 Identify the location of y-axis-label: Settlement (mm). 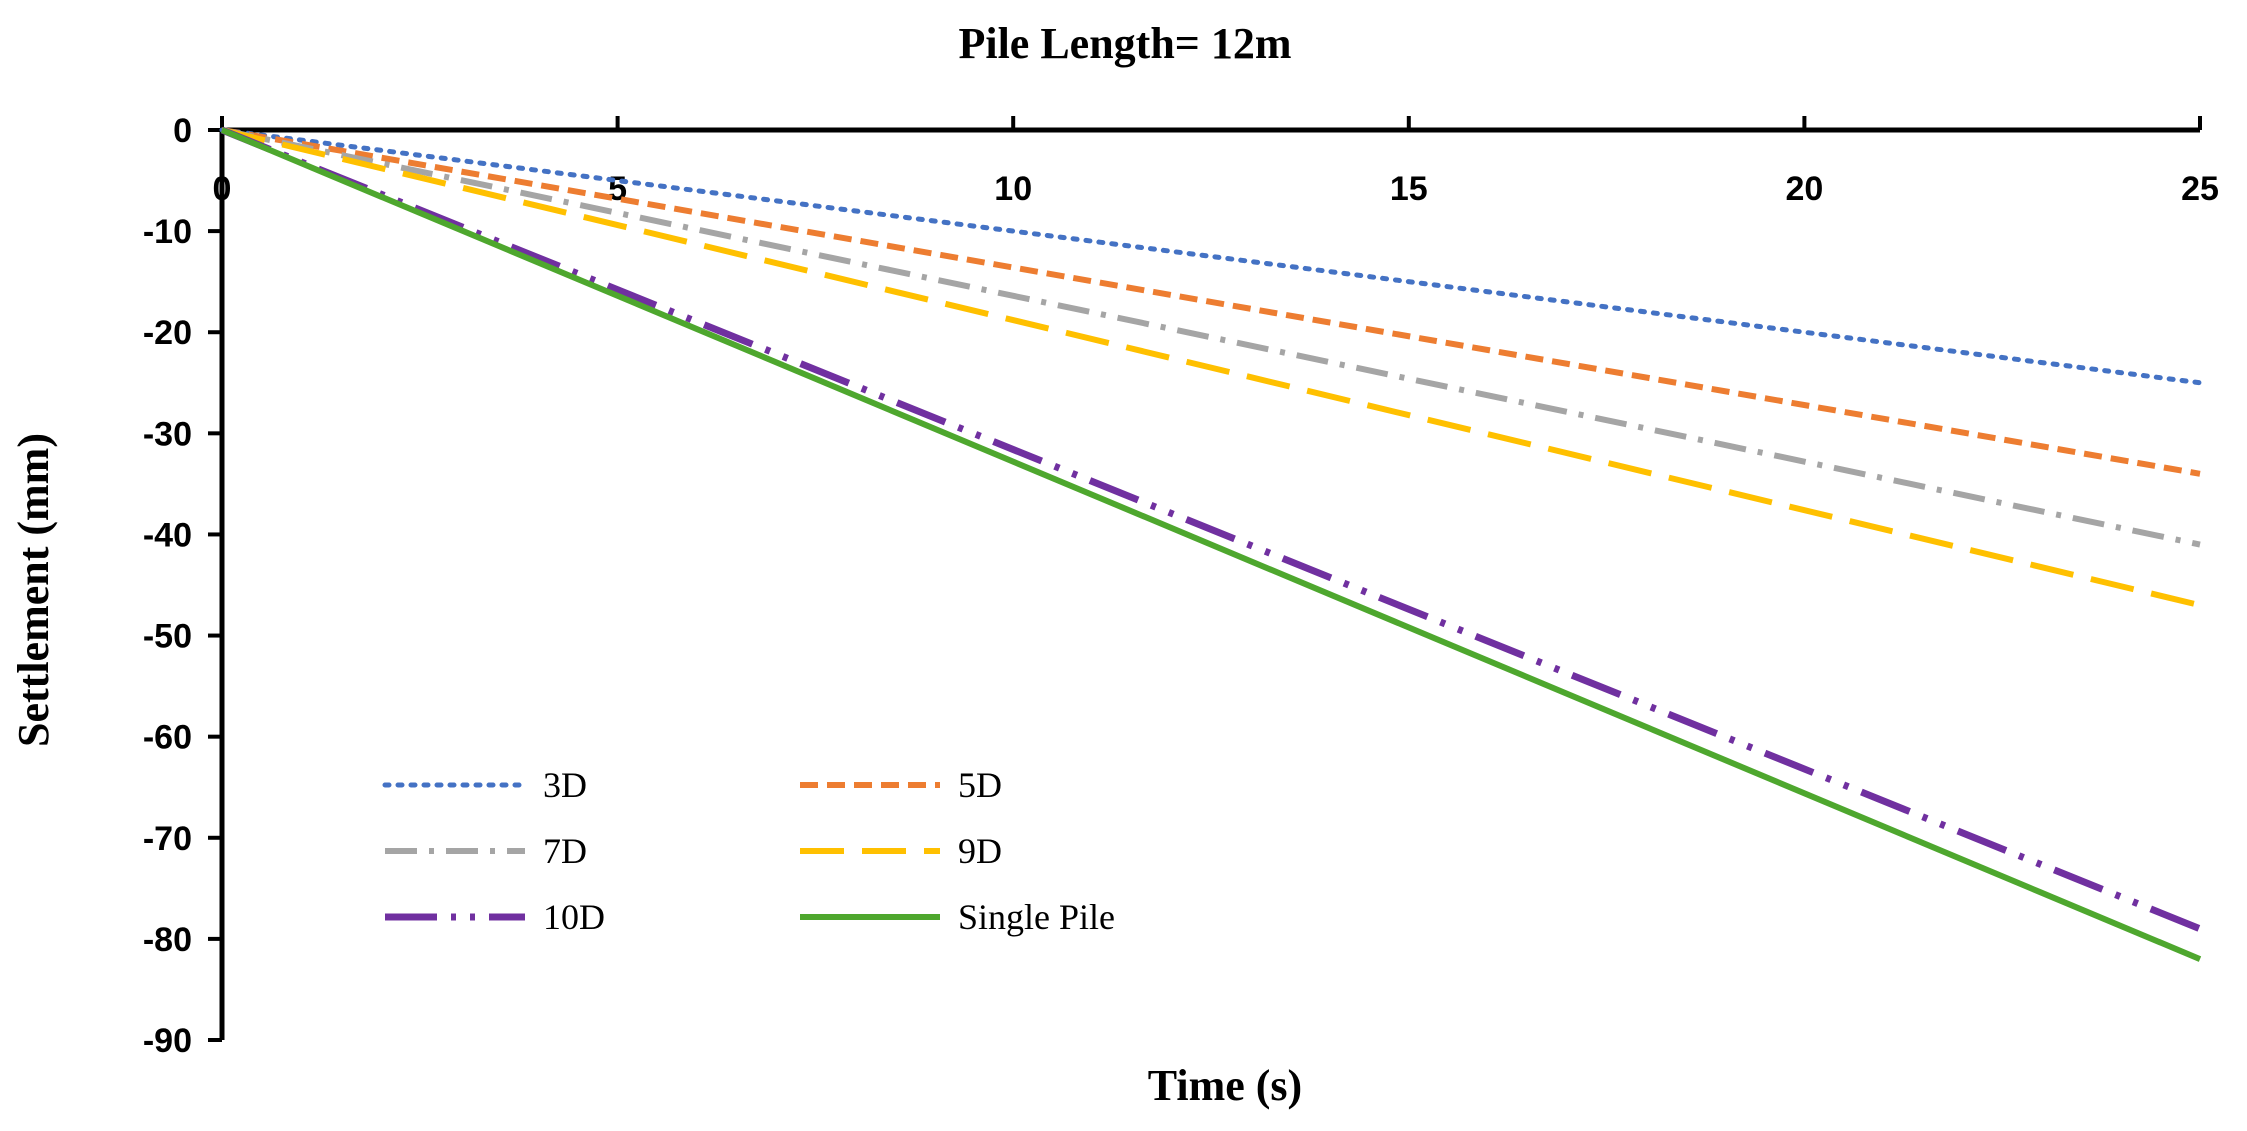
(33, 590).